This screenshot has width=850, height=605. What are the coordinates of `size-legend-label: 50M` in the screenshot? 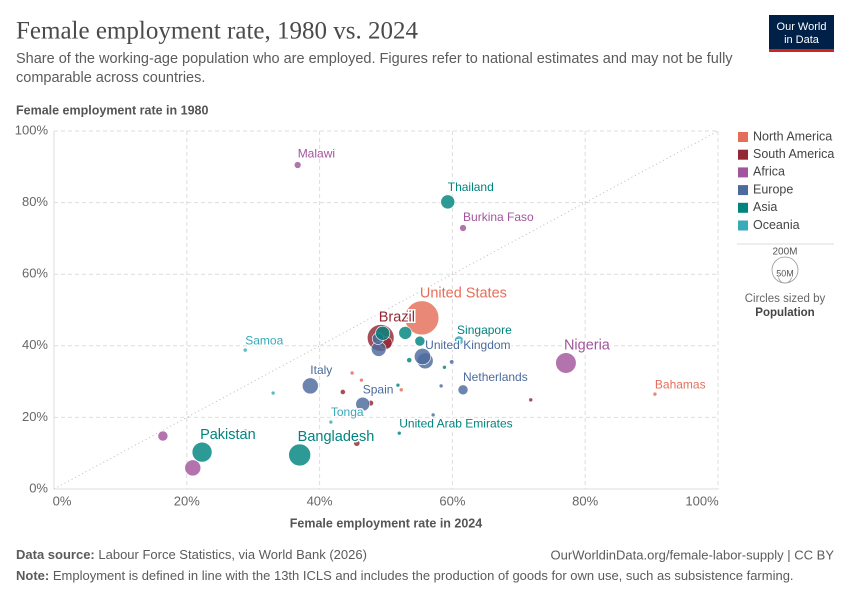 It's located at (785, 273).